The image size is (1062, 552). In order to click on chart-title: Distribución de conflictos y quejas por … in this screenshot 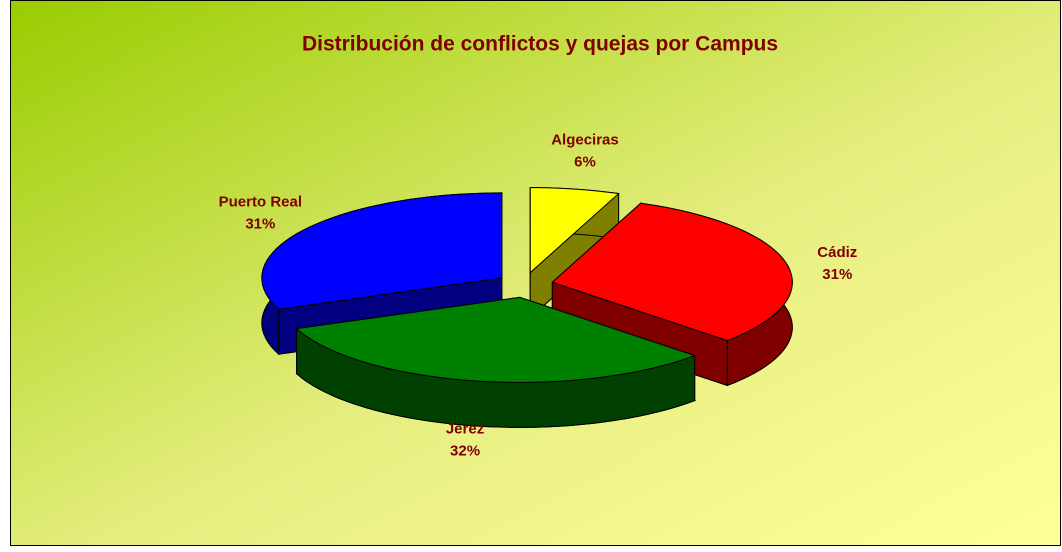, I will do `click(540, 44)`.